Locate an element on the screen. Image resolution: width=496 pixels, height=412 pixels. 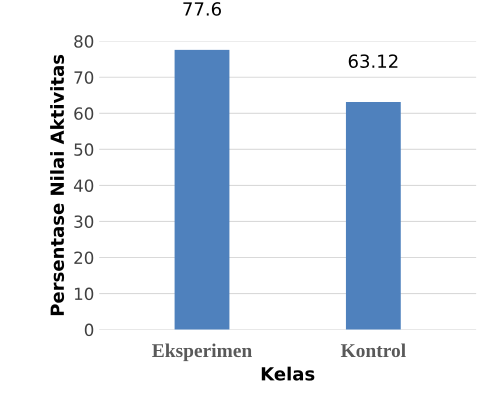
data-label: 63.12 is located at coordinates (373, 61).